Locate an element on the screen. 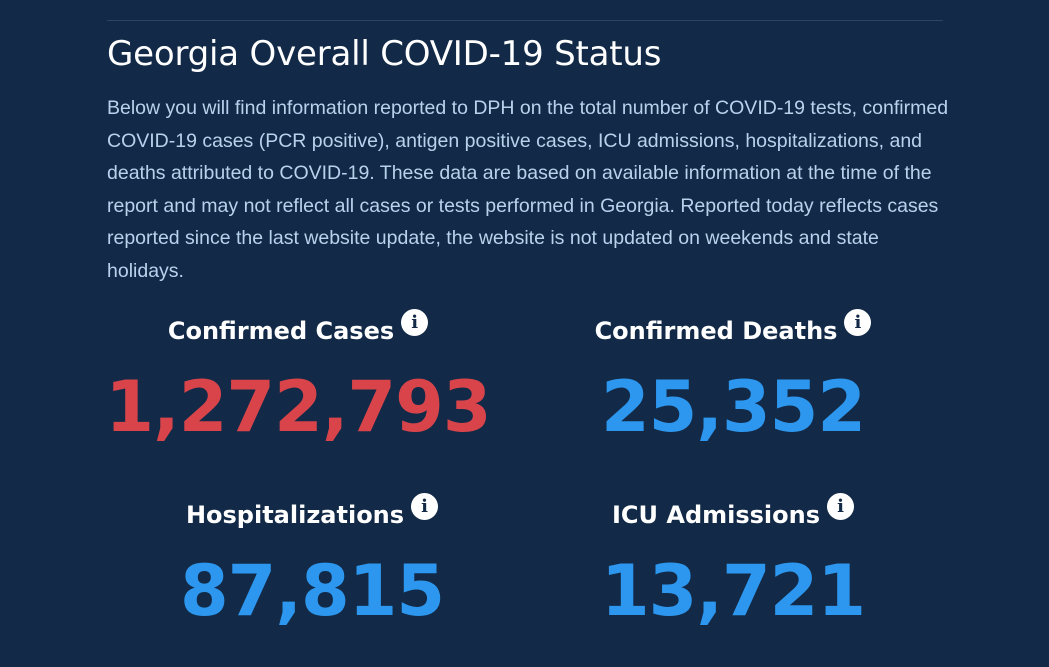 The width and height of the screenshot is (1049, 667). hospitalizations-card: Hospitalizations i 87,815 is located at coordinates (312, 562).